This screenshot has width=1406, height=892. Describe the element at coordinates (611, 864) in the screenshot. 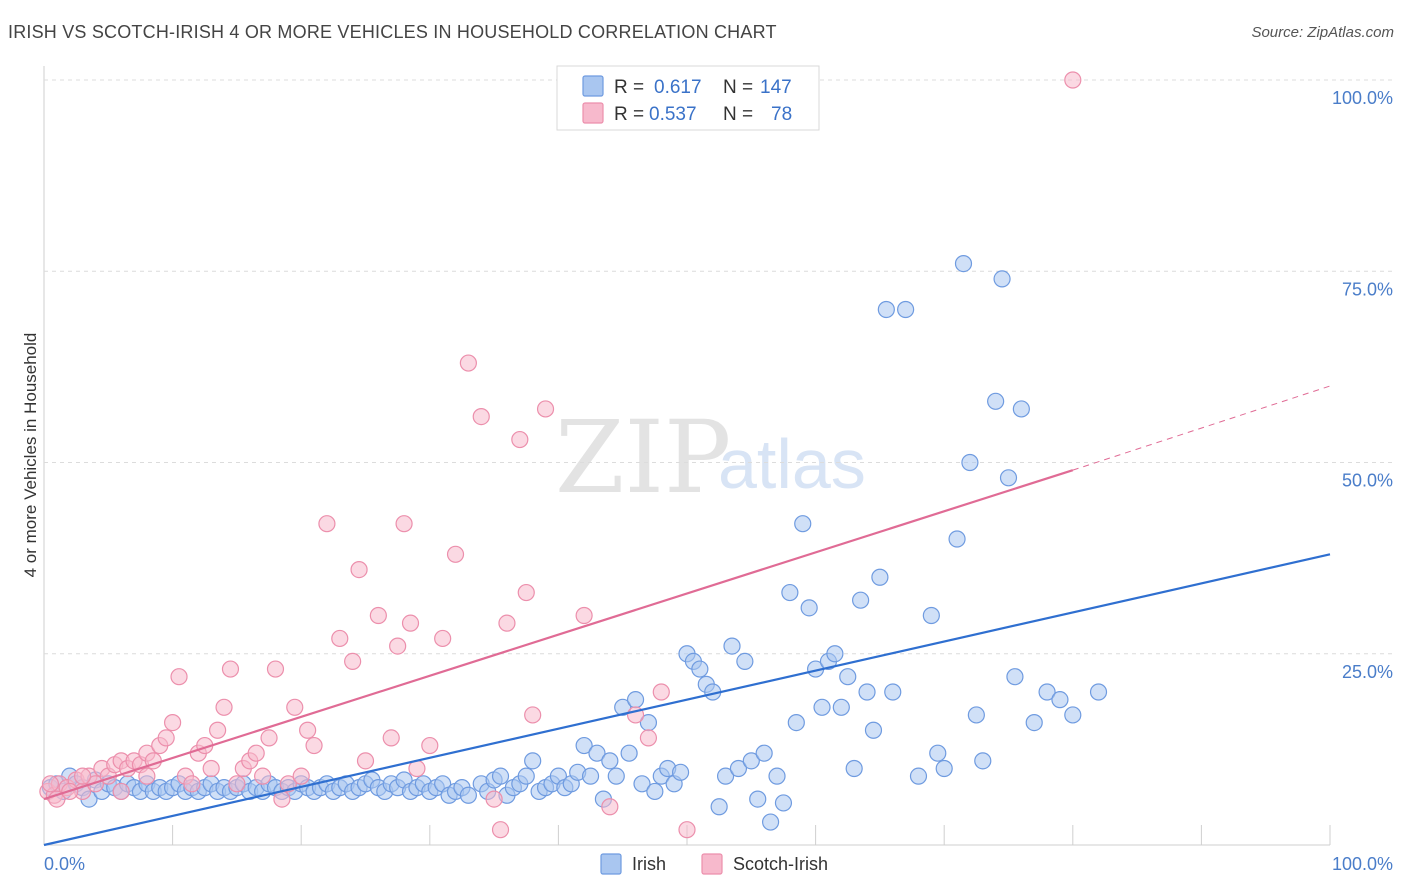

I see `bottom-legend-swatch-irish` at that location.